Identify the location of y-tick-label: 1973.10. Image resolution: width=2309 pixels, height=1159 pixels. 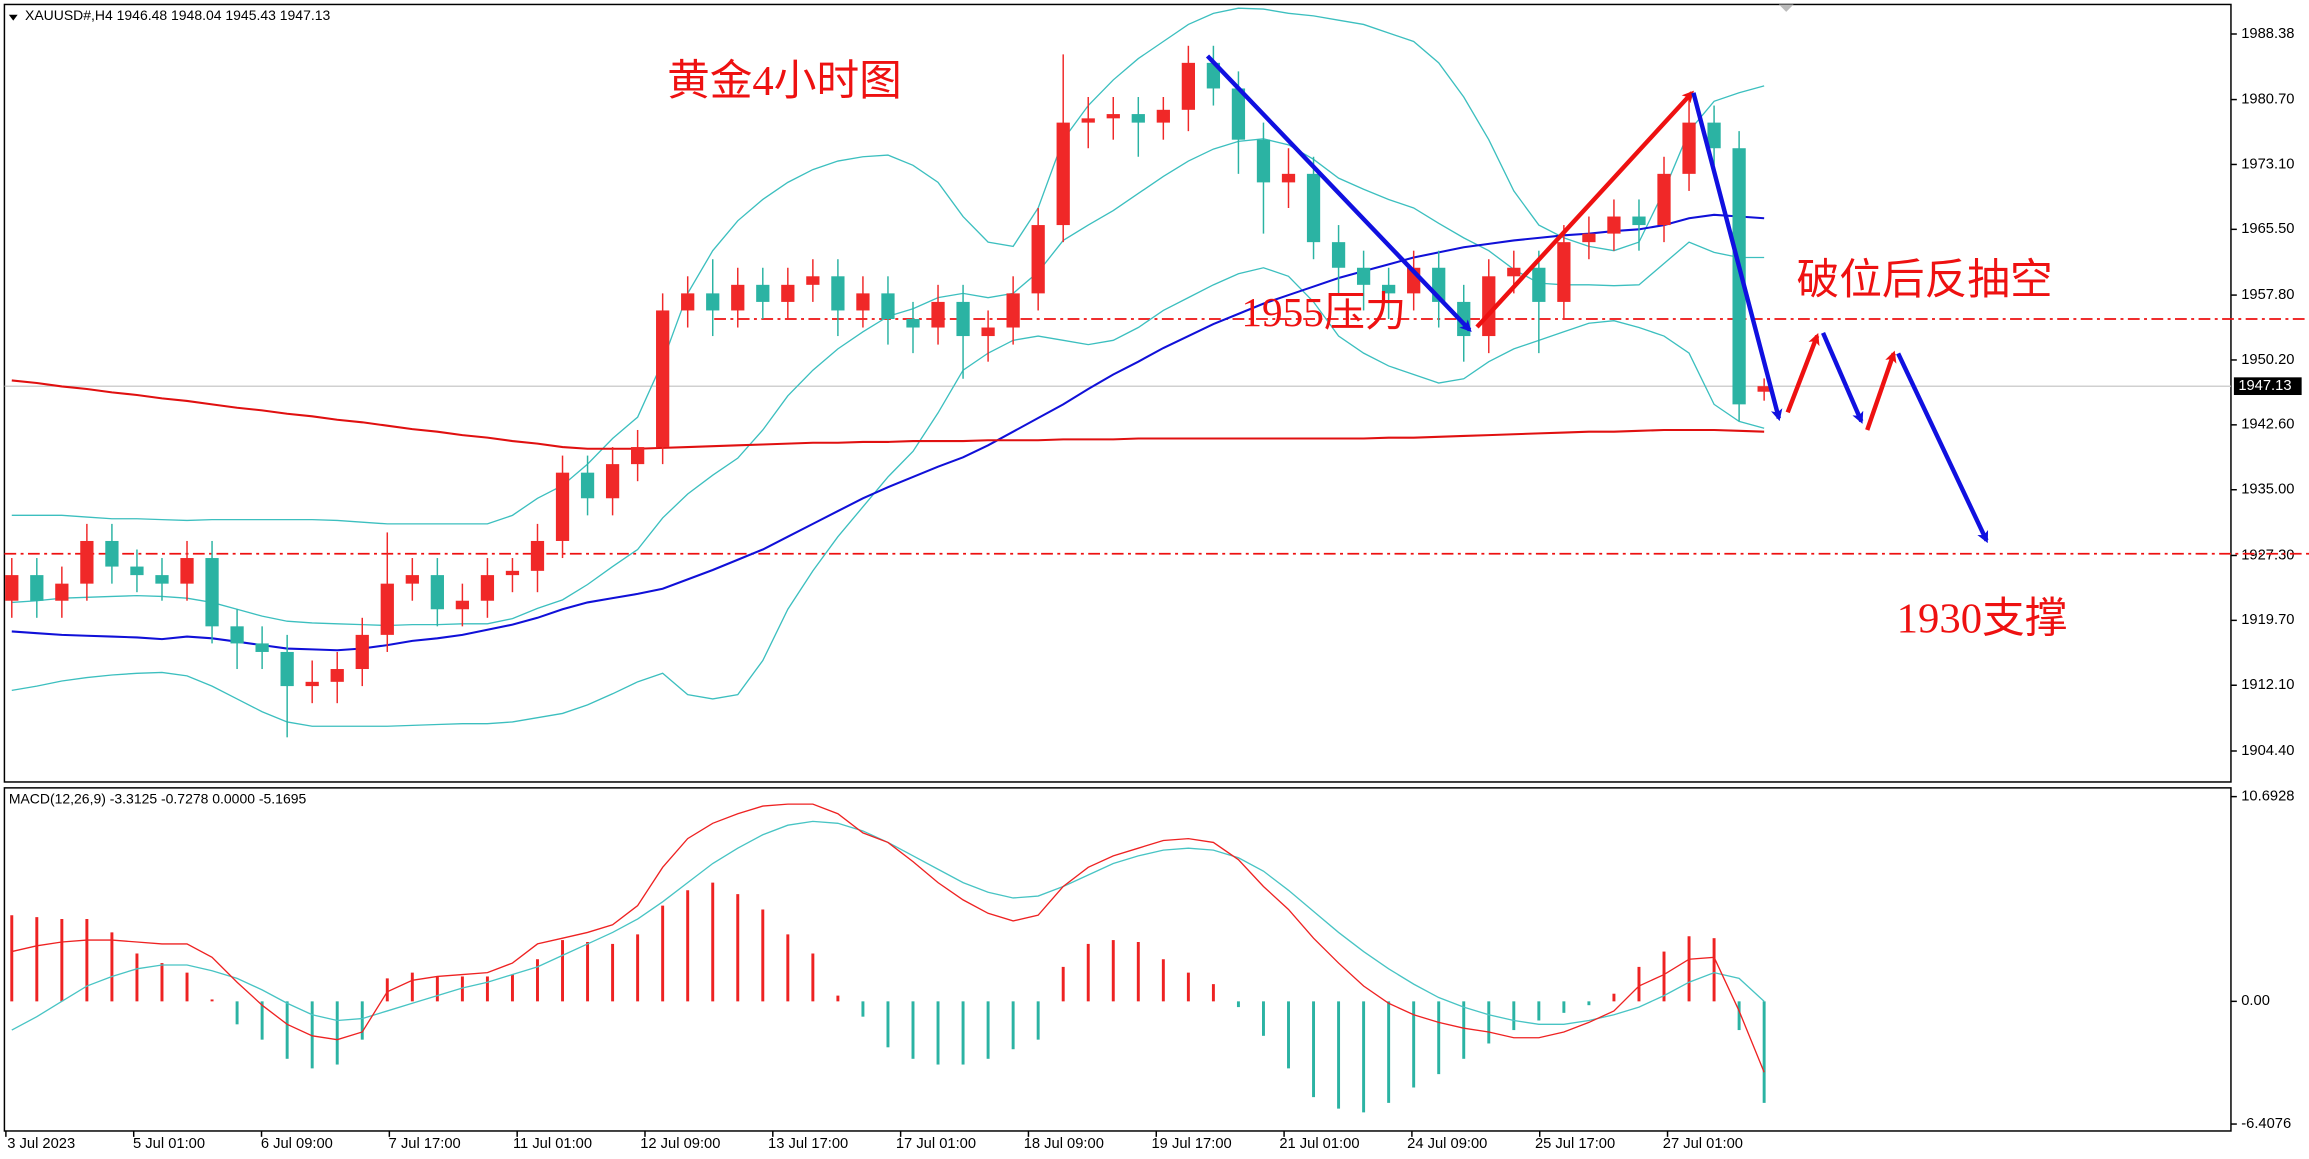
(2267, 164).